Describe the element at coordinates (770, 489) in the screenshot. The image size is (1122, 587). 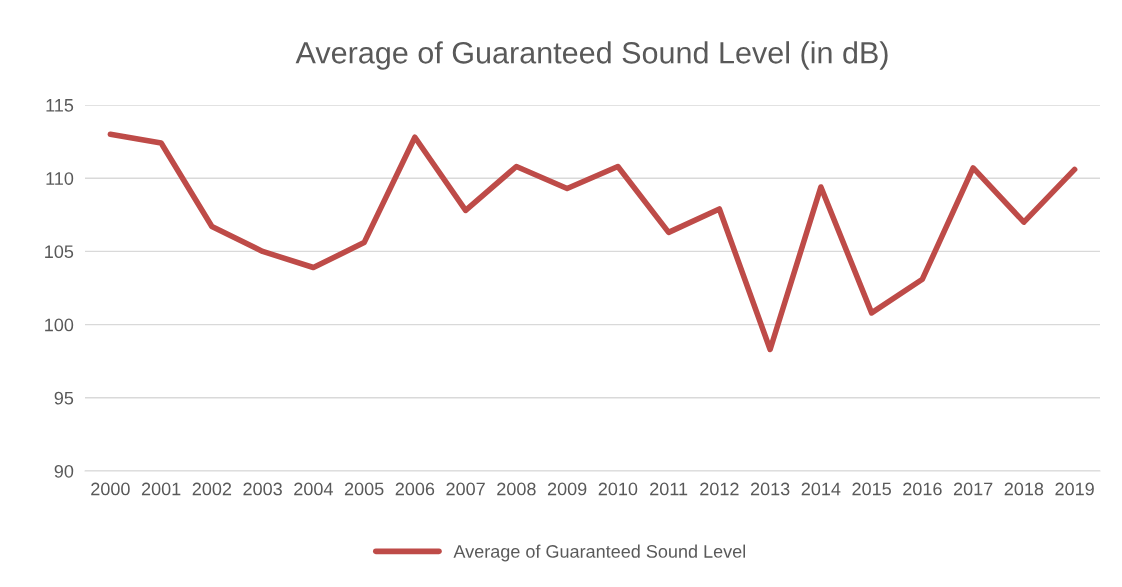
I see `x-tick-label: 2013` at that location.